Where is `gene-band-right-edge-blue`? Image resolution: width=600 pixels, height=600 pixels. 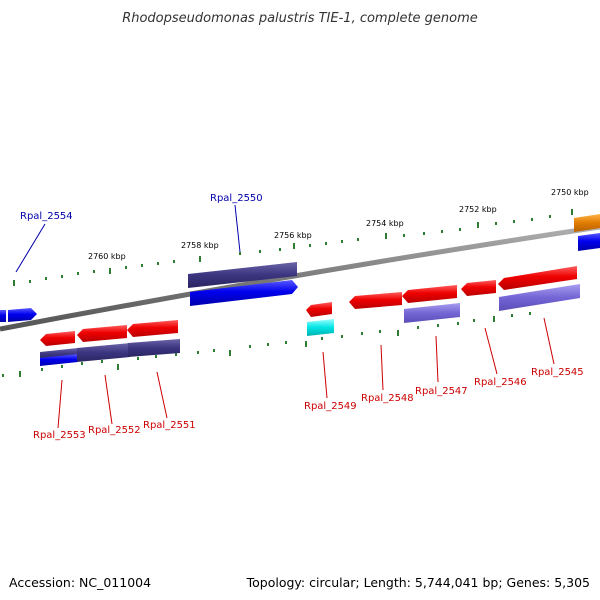 gene-band-right-edge-blue is located at coordinates (589, 242).